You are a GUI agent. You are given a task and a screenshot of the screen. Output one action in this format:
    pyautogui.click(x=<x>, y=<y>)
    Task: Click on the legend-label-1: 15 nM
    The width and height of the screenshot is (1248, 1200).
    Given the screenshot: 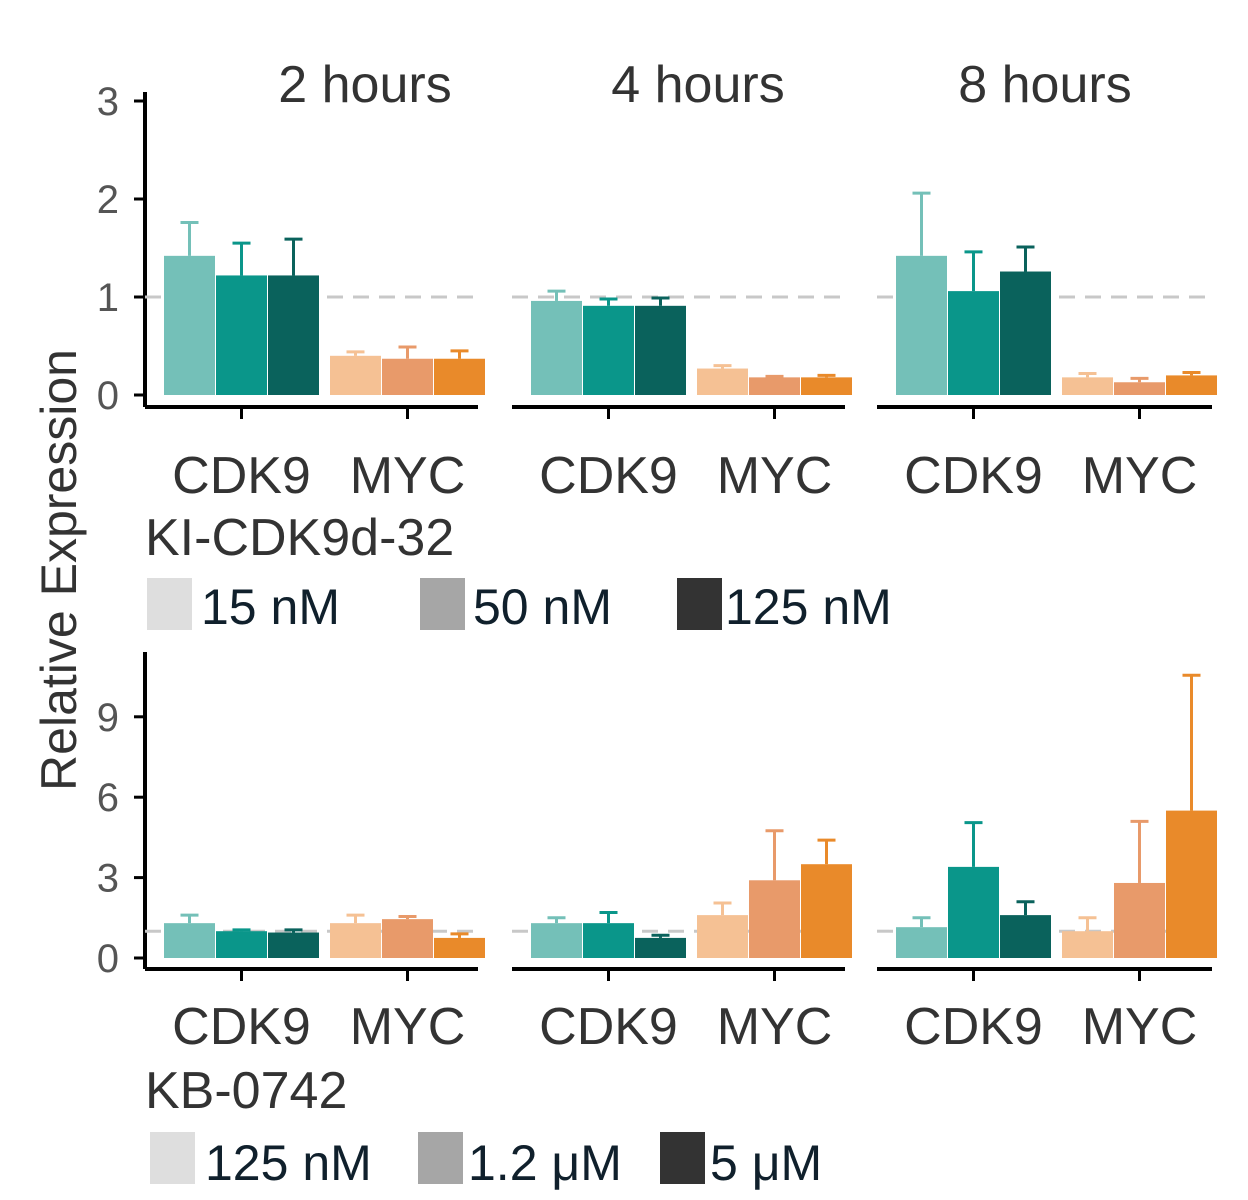 What is the action you would take?
    pyautogui.click(x=270, y=607)
    